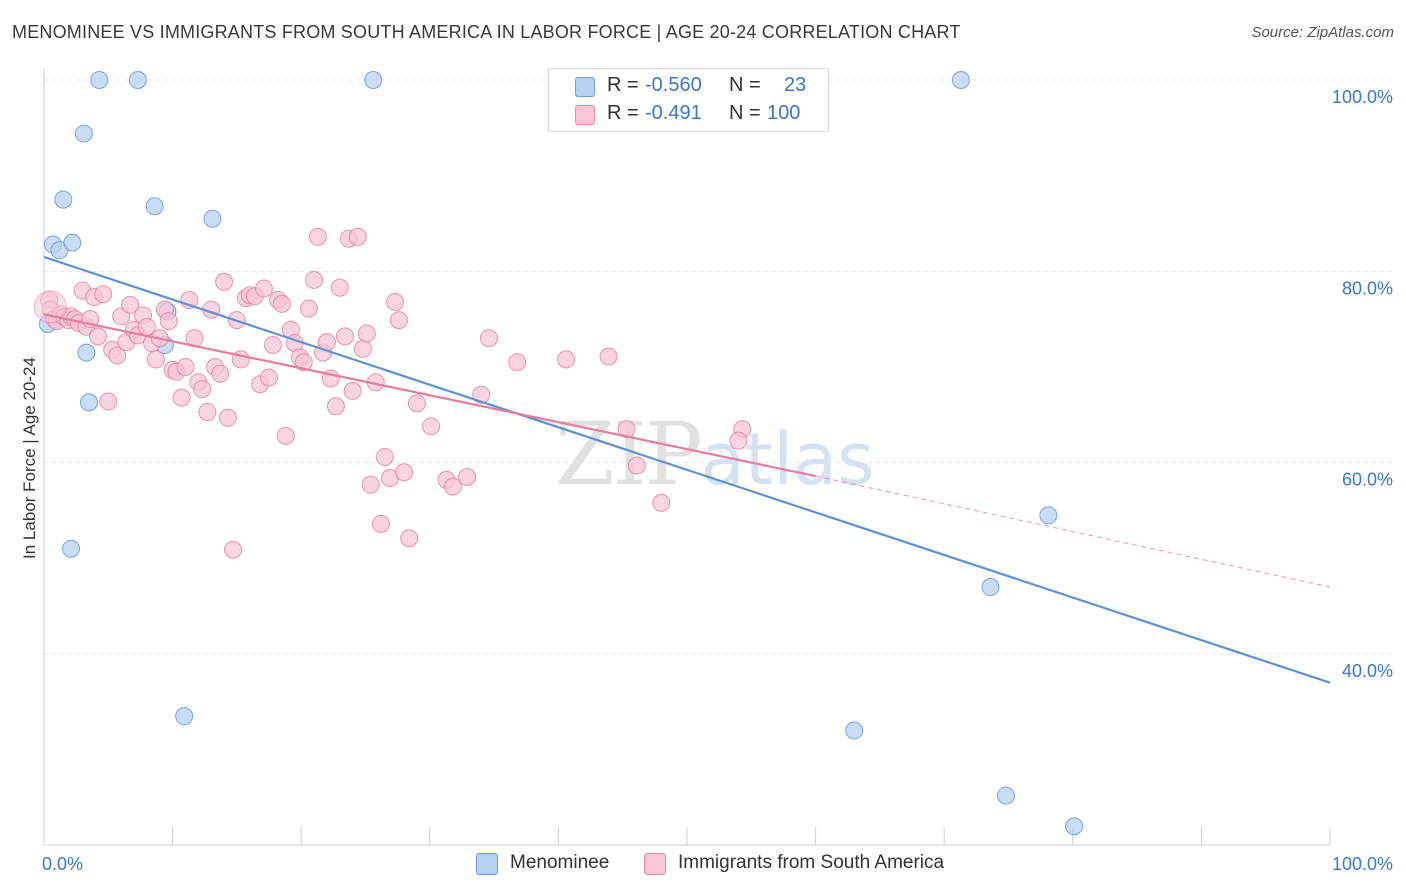  What do you see at coordinates (1073, 531) in the screenshot?
I see `immigrants-trend-extension` at bounding box center [1073, 531].